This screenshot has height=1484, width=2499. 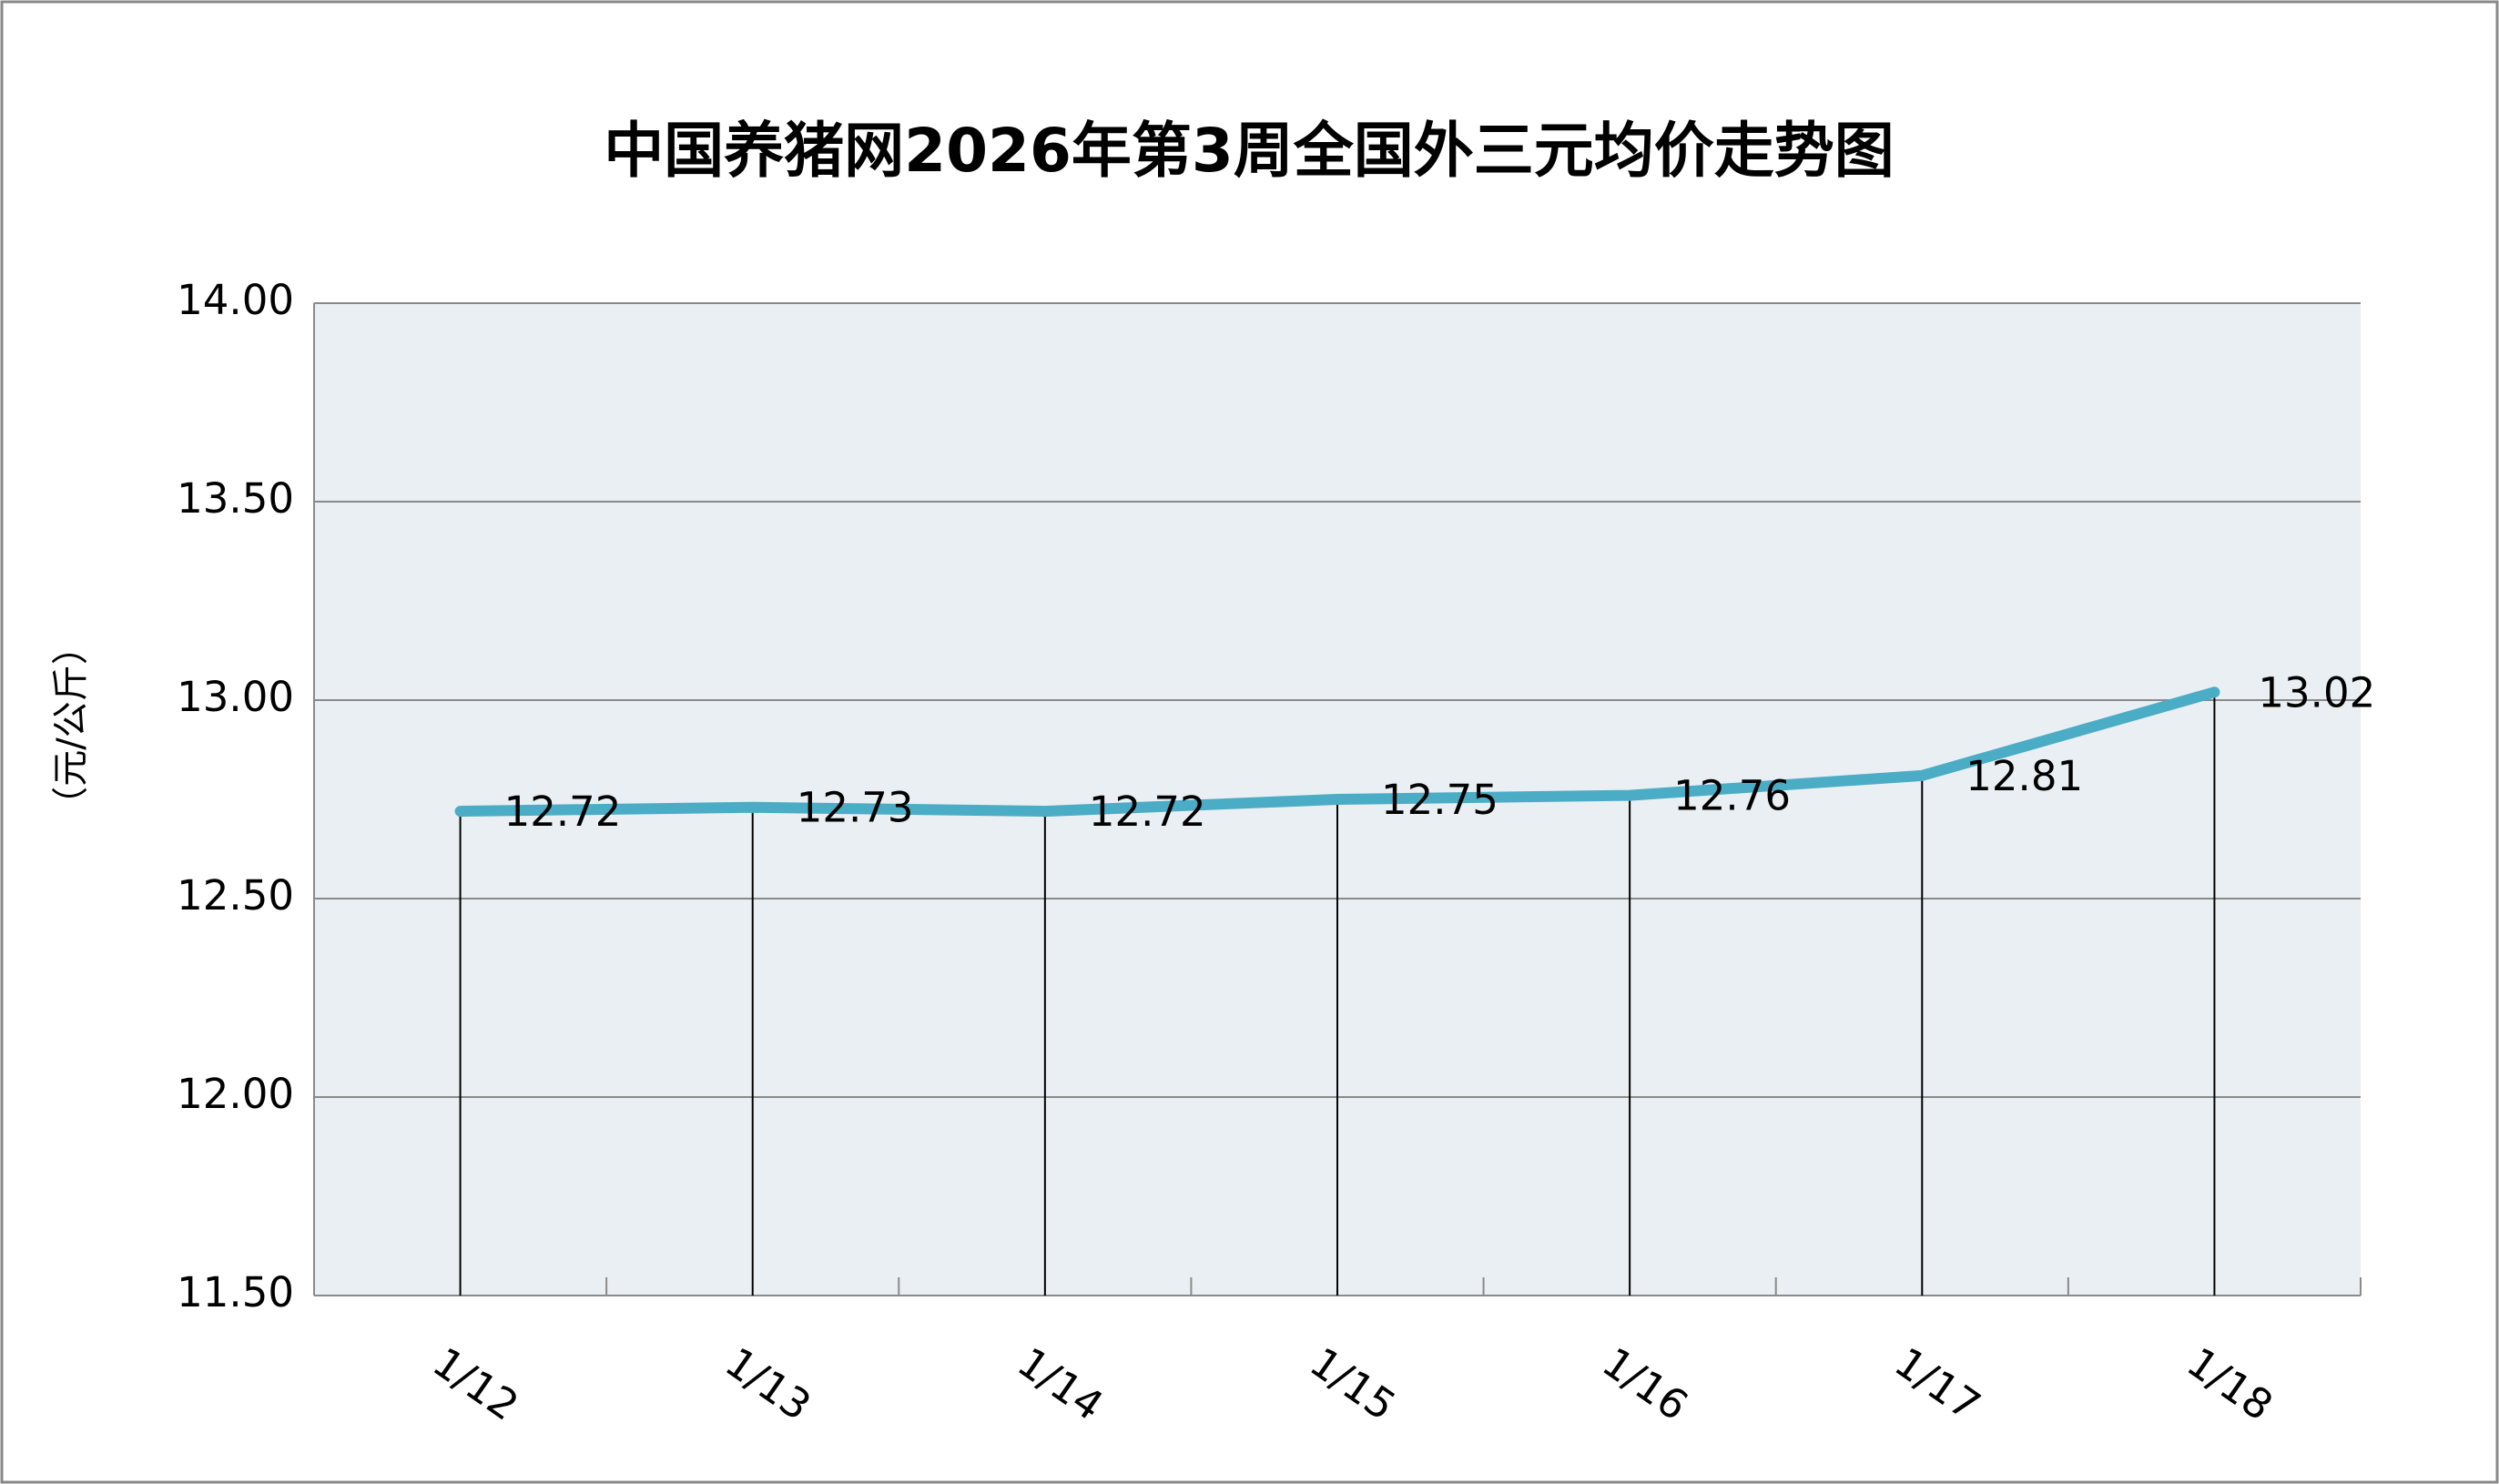 I want to click on series-line, so click(x=1337, y=752).